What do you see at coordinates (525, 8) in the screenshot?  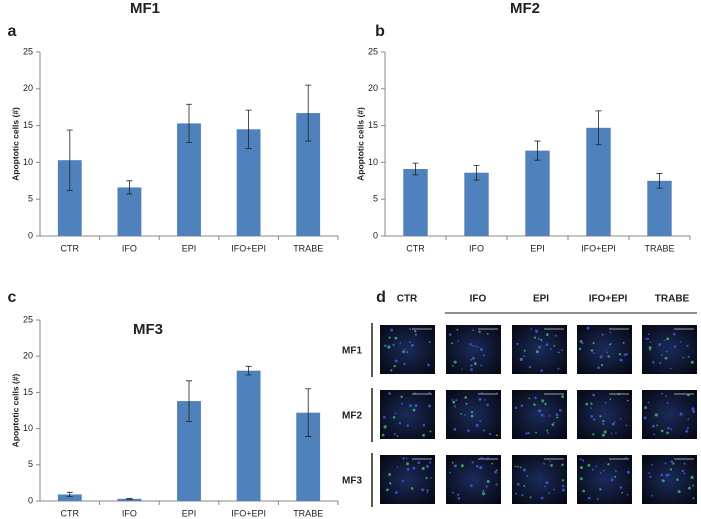 I see `chart-title: MF2` at bounding box center [525, 8].